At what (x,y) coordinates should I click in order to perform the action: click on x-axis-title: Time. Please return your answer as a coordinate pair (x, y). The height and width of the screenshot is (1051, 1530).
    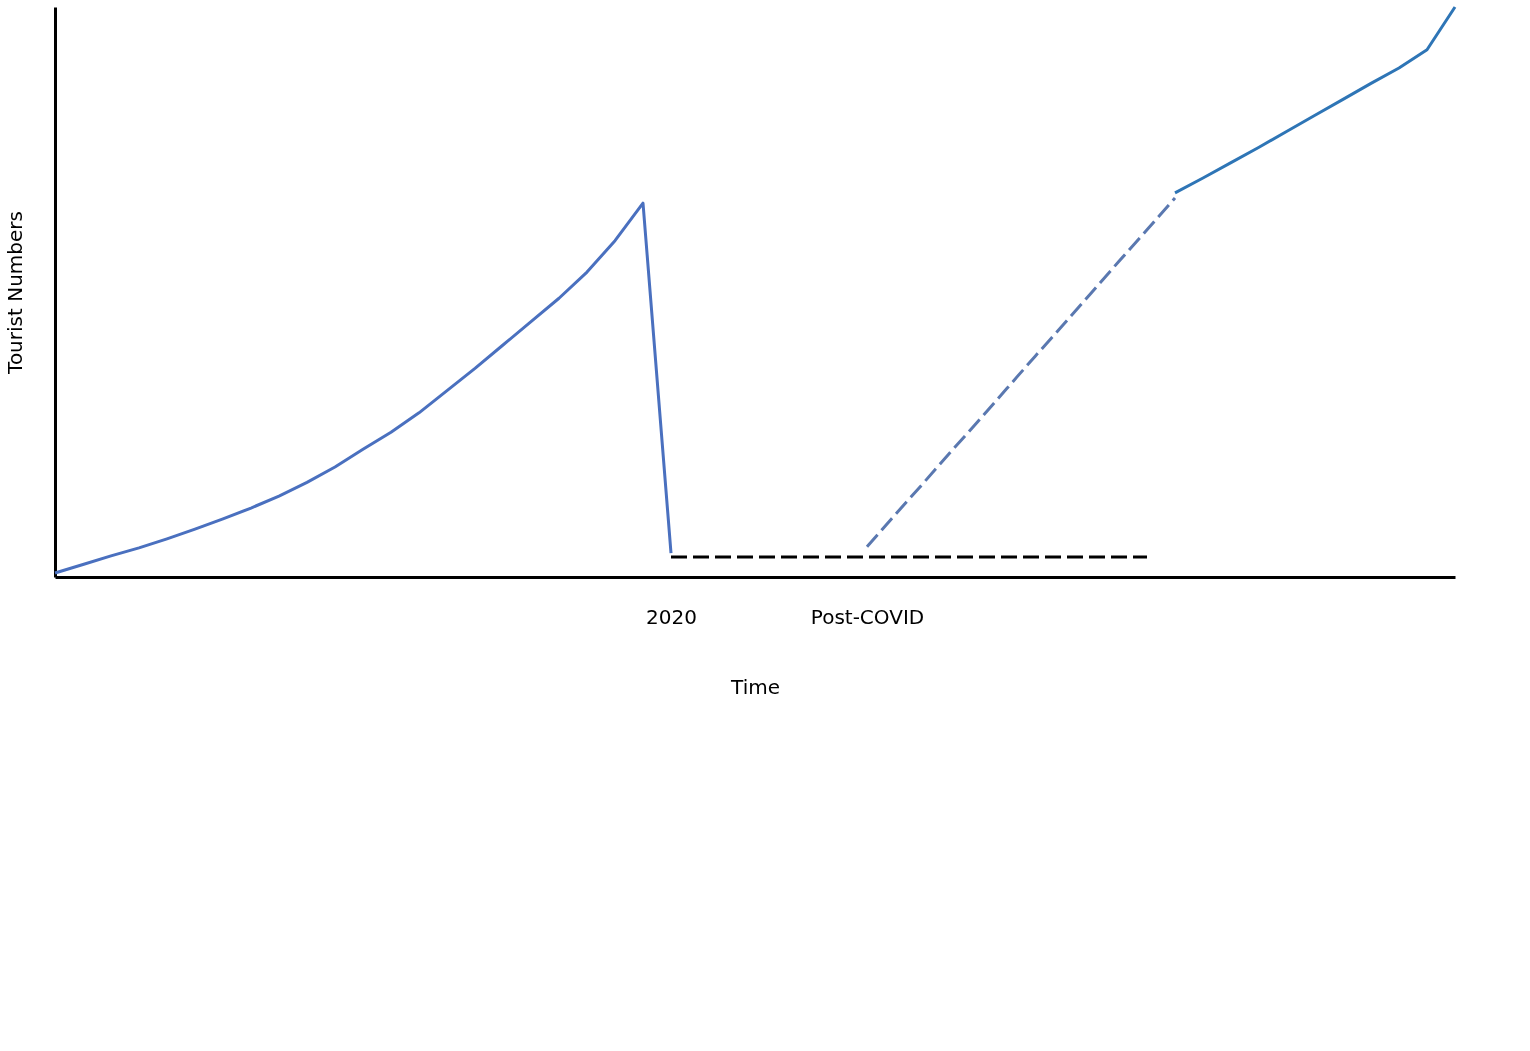
    Looking at the image, I should click on (755, 686).